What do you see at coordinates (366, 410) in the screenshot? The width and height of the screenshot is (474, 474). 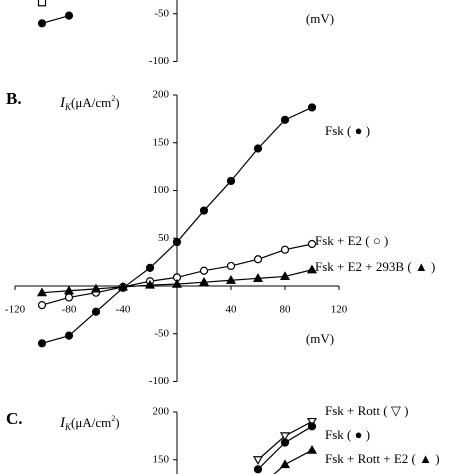 I see `legend-entry: Fsk + Rott ( ▽ )` at bounding box center [366, 410].